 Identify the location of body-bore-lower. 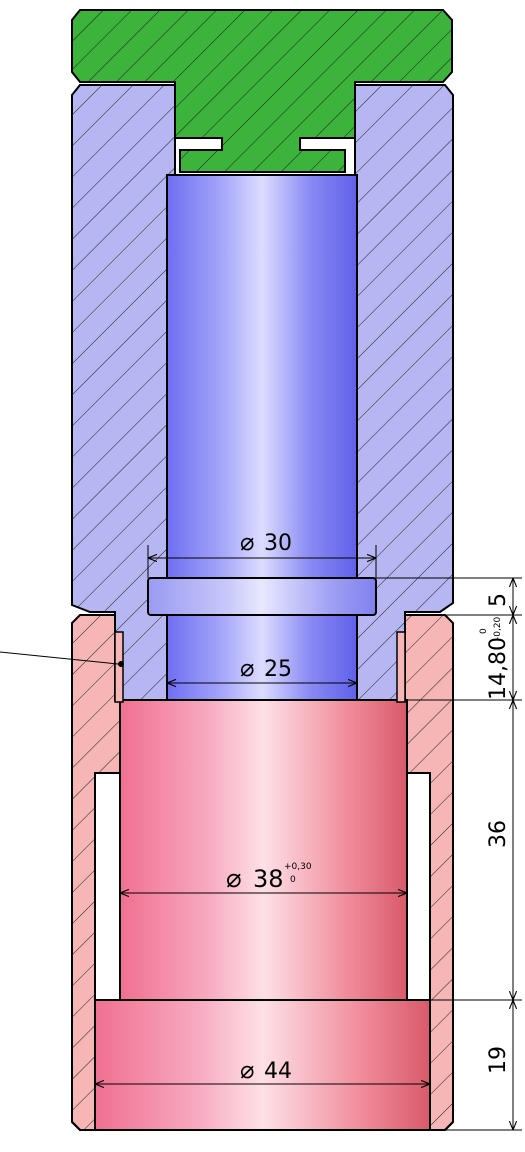
(262, 657).